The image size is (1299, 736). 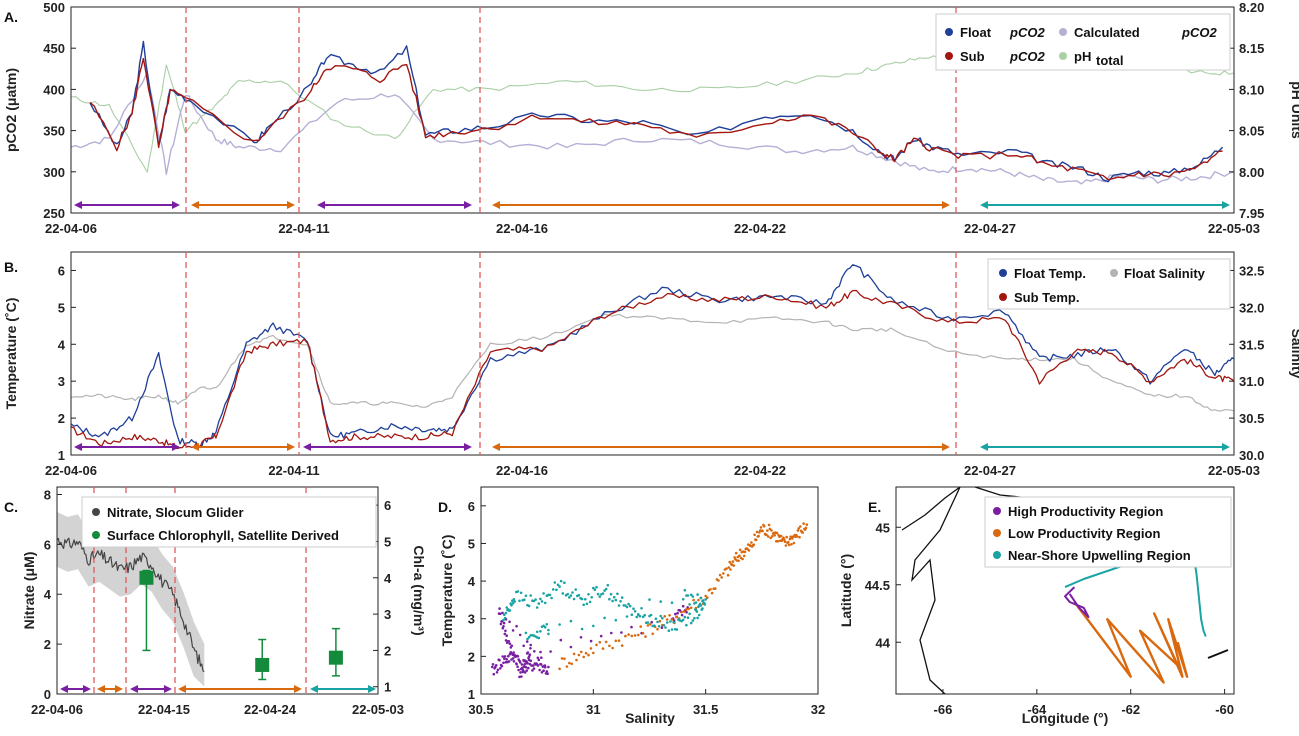 What do you see at coordinates (419, 590) in the screenshot?
I see `y2-axis-label: Chl-a (mg/m³)` at bounding box center [419, 590].